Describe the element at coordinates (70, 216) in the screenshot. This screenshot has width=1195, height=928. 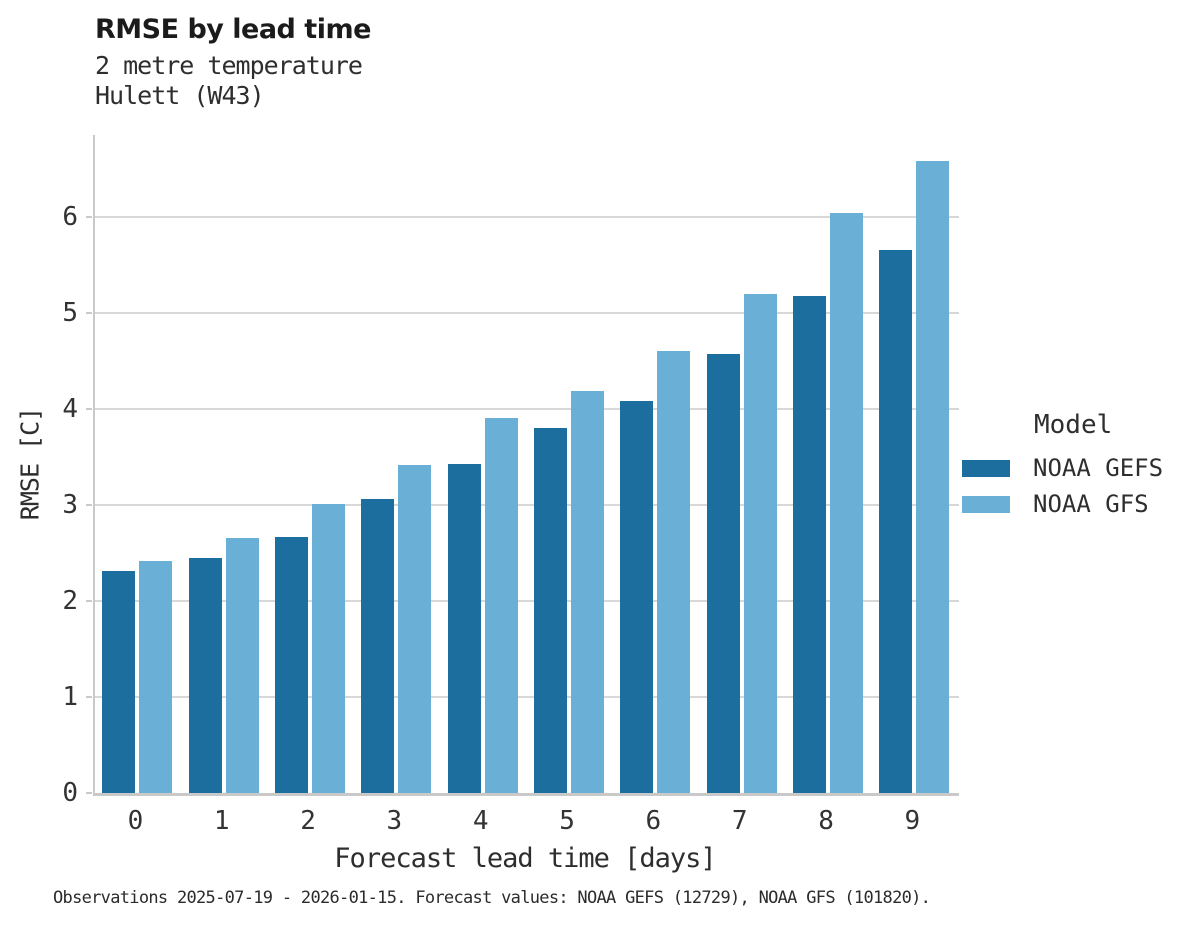
I see `y-tick-label-6: 6` at that location.